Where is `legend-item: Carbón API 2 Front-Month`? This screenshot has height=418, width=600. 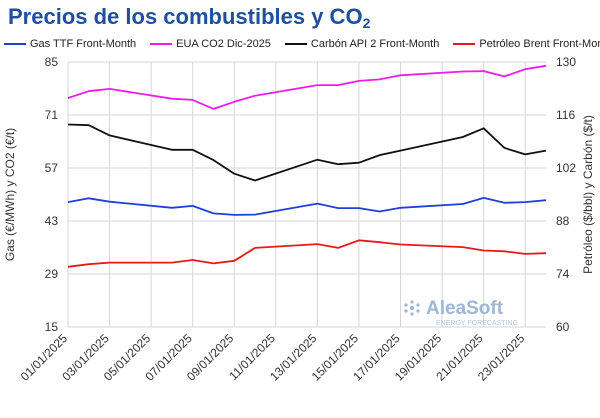
legend-item: Carbón API 2 Front-Month is located at coordinates (362, 44).